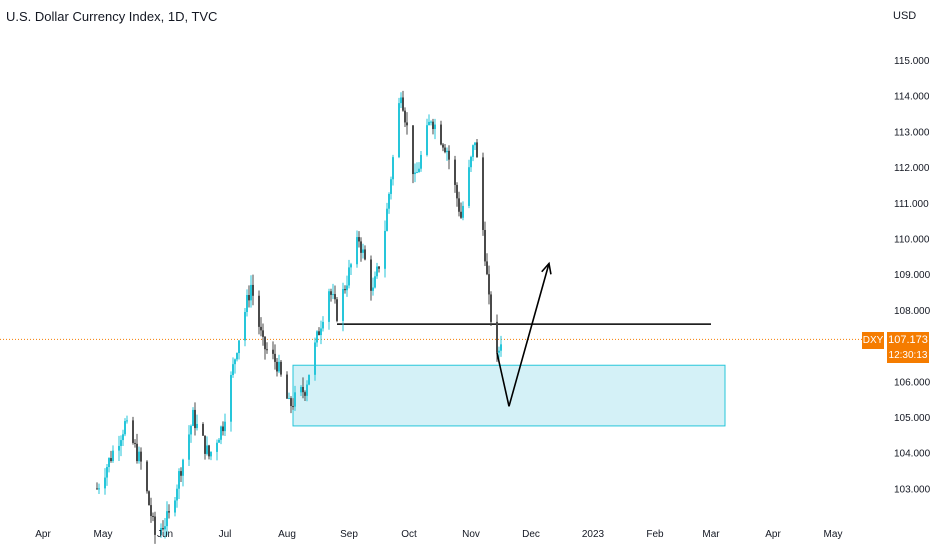 The image size is (932, 550). What do you see at coordinates (912, 61) in the screenshot?
I see `y-tick-label: 115.000` at bounding box center [912, 61].